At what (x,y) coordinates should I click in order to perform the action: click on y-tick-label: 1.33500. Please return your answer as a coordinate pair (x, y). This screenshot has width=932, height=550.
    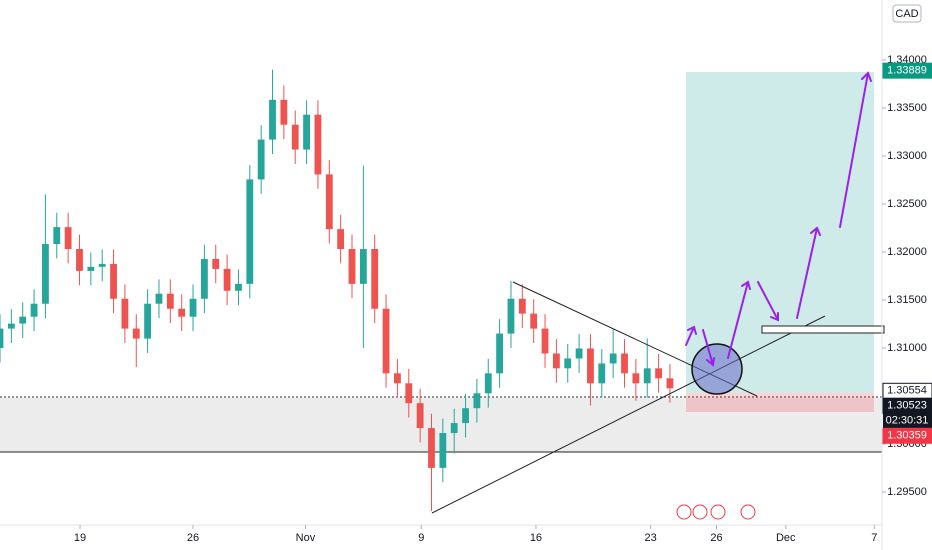
    Looking at the image, I should click on (907, 108).